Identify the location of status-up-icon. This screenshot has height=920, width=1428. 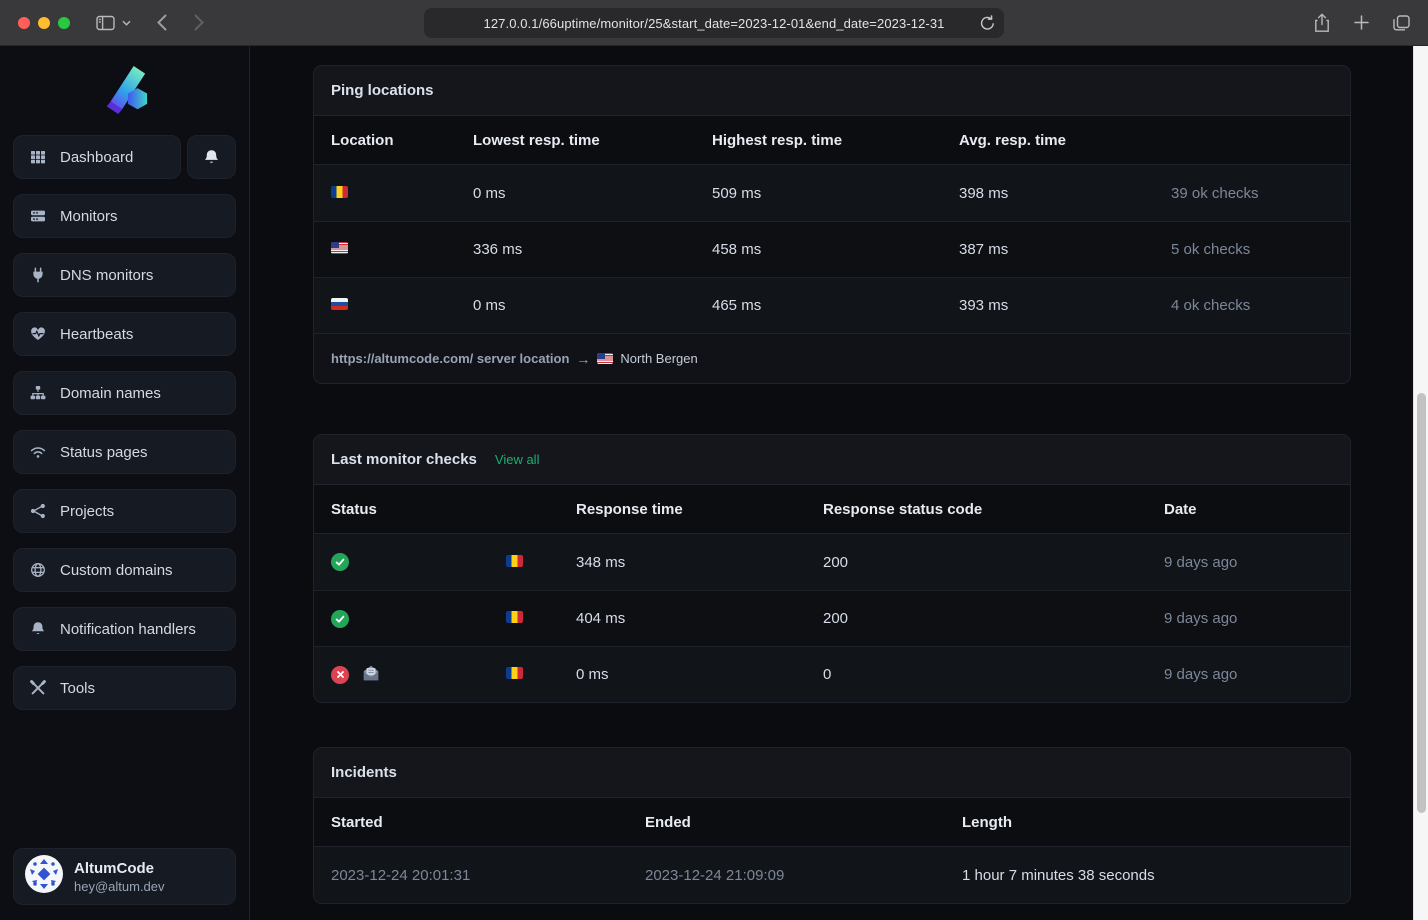
(340, 562).